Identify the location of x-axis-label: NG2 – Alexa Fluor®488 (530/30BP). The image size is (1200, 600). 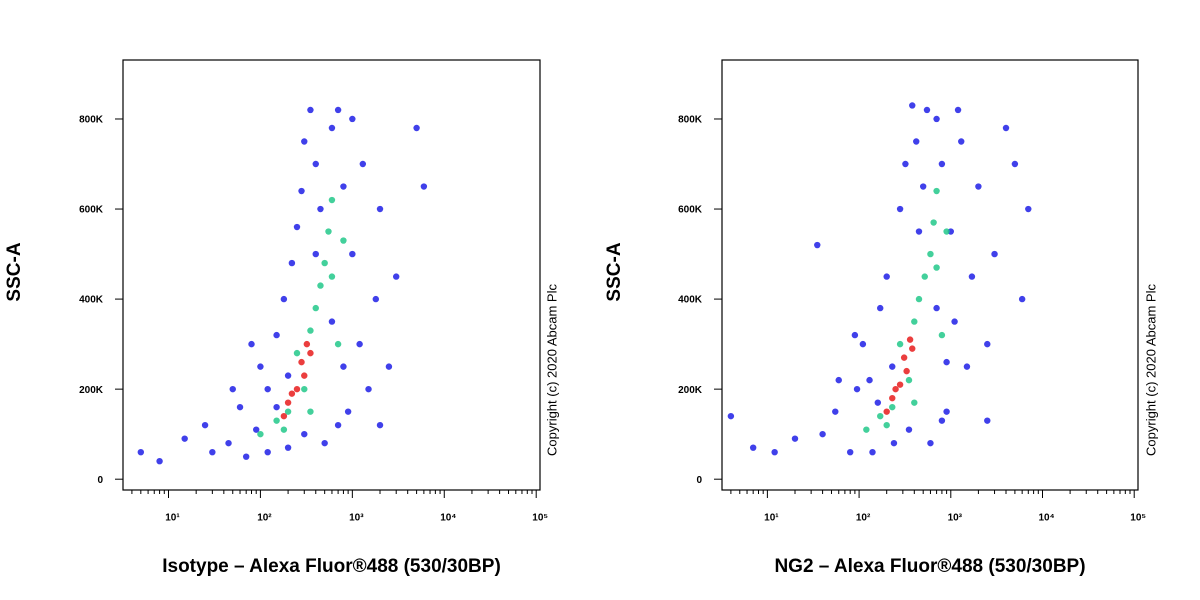
(929, 566).